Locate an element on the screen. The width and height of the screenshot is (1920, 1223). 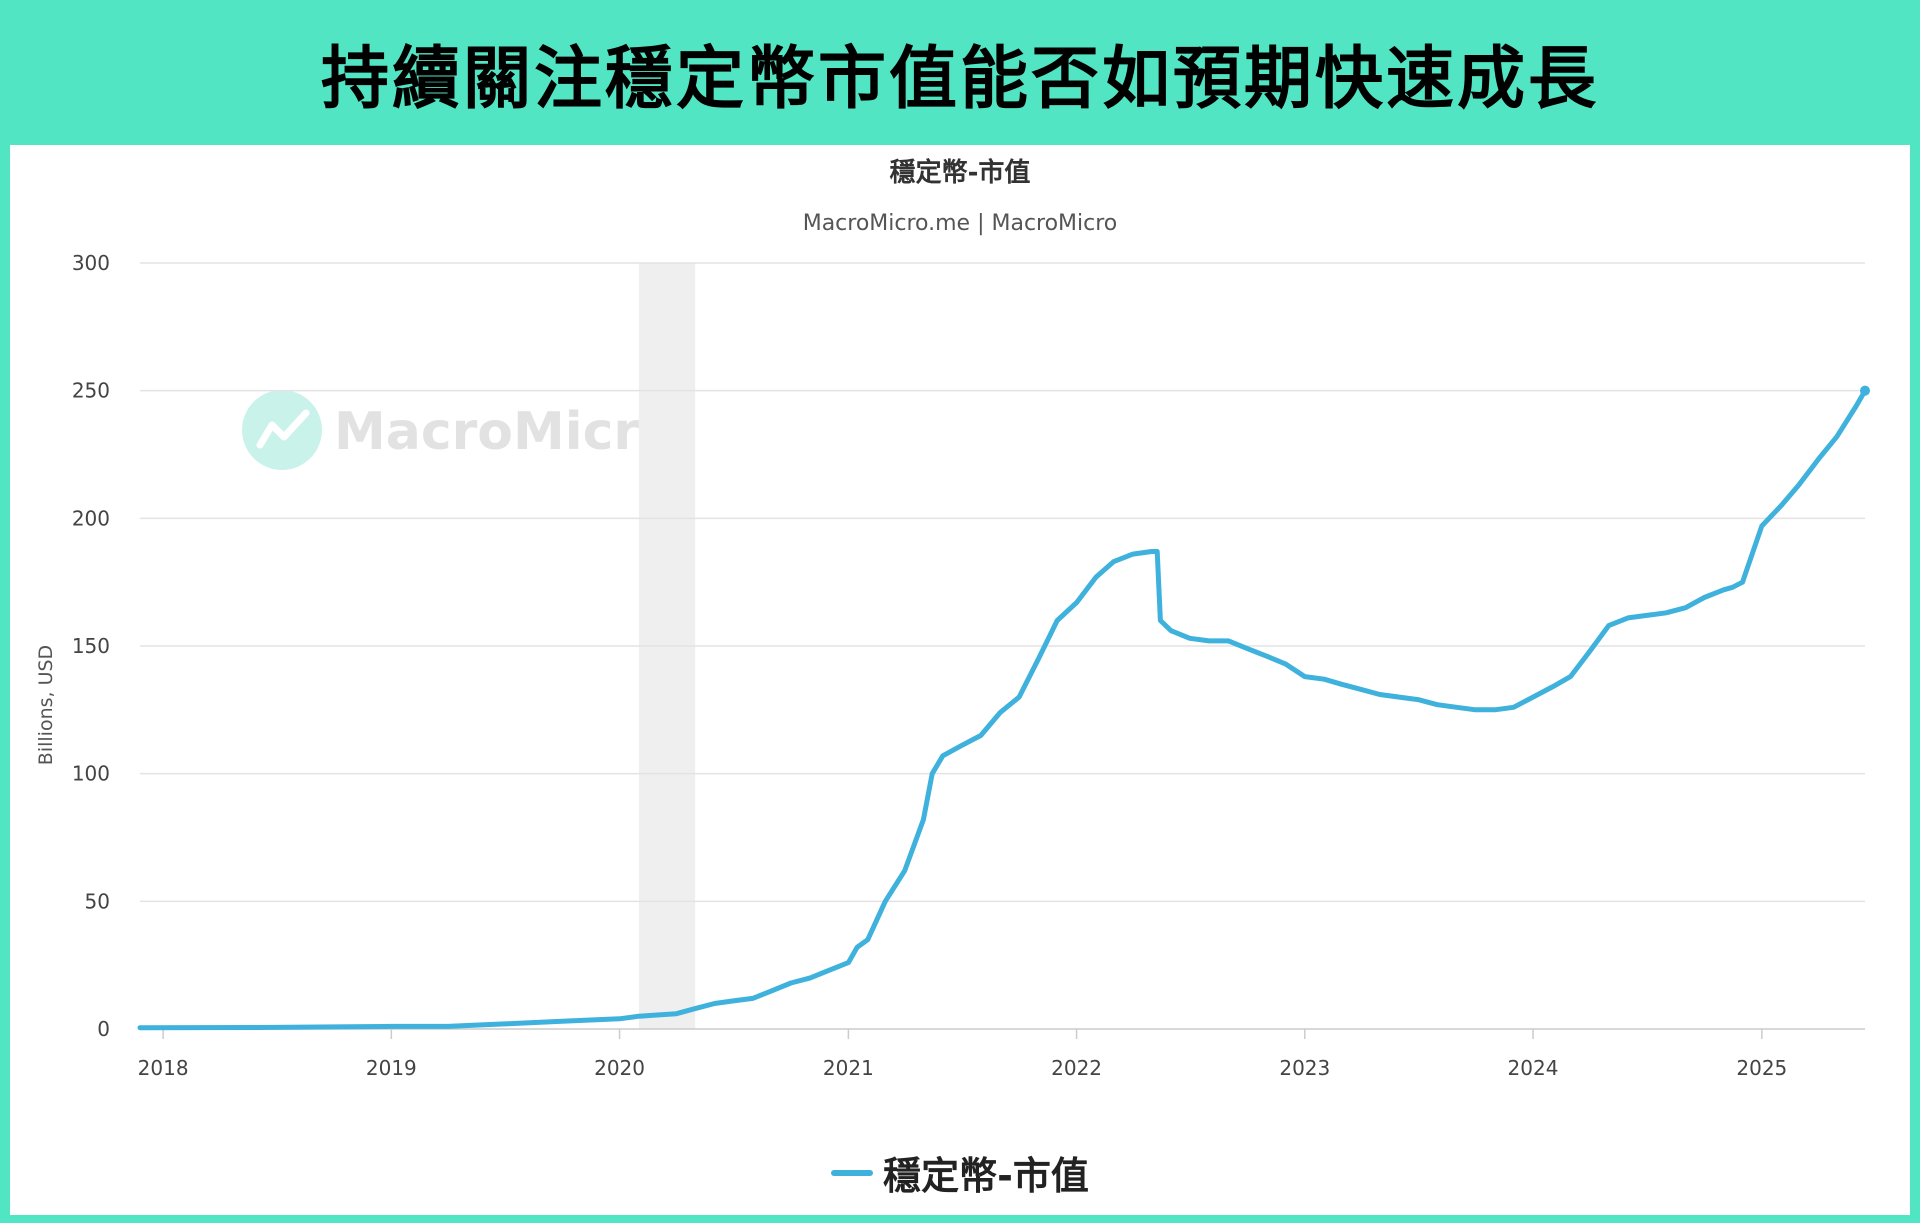
watermark: MacroMicro is located at coordinates (458, 430).